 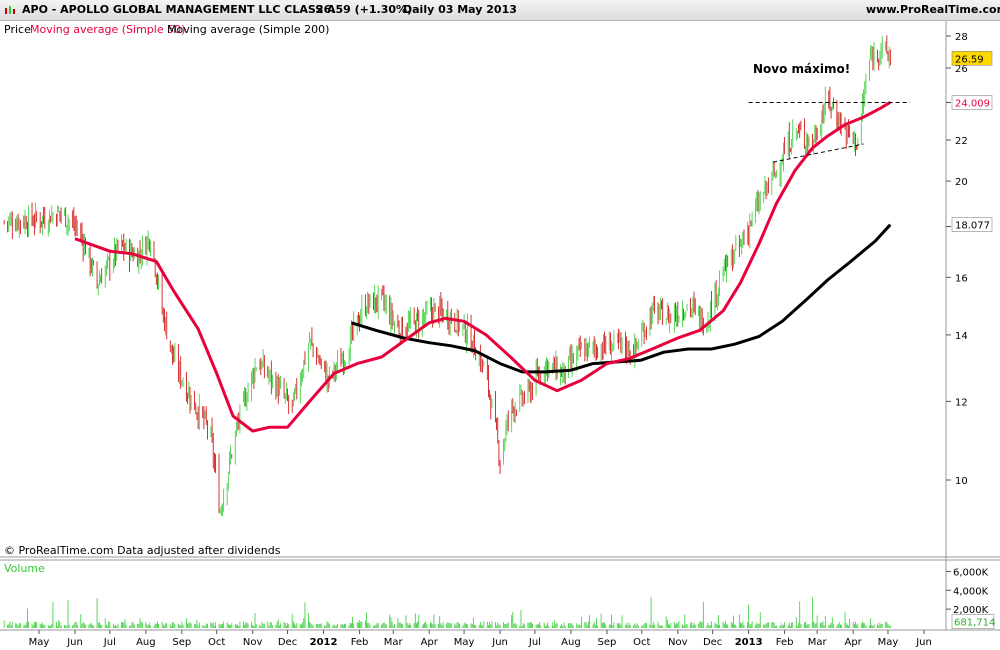 What do you see at coordinates (818, 153) in the screenshot?
I see `support-line` at bounding box center [818, 153].